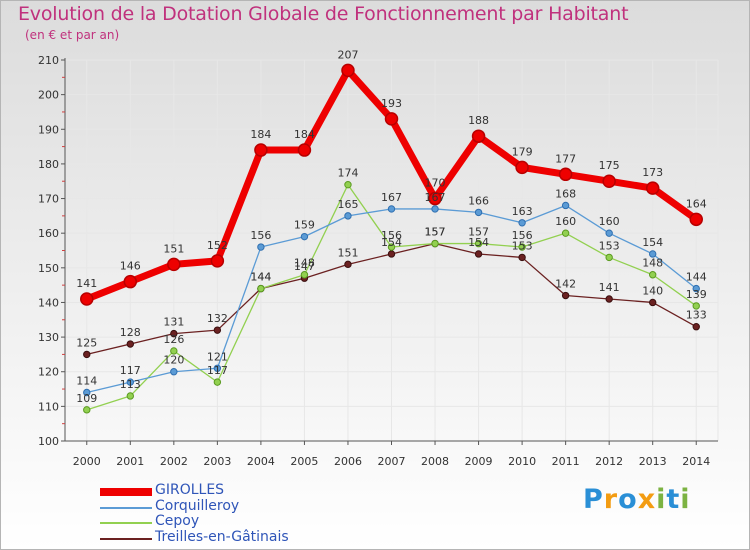 The image size is (750, 550). What do you see at coordinates (347, 252) in the screenshot?
I see `data-label-treilles-en-g-tinais-2006: 151` at bounding box center [347, 252].